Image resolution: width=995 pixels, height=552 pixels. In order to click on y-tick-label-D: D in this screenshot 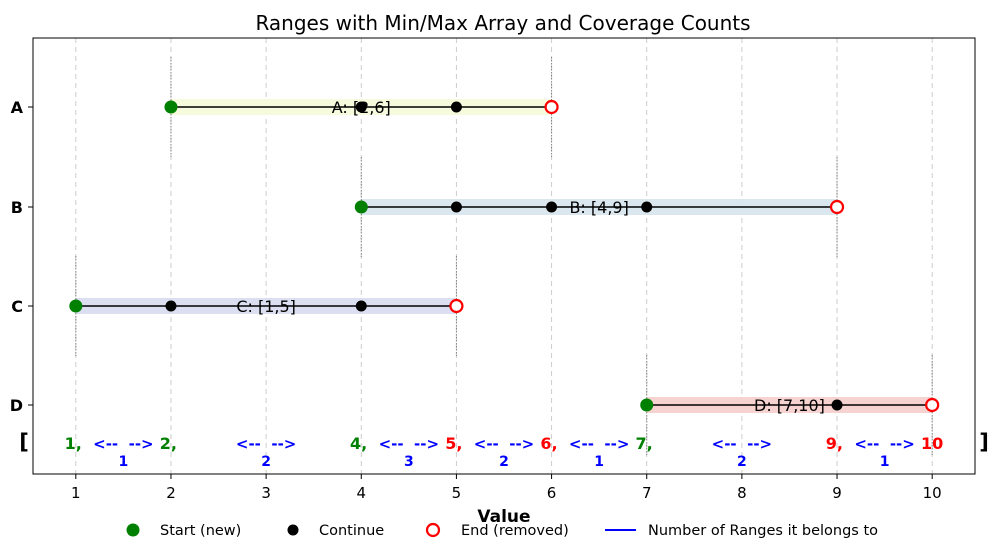, I will do `click(16, 405)`.